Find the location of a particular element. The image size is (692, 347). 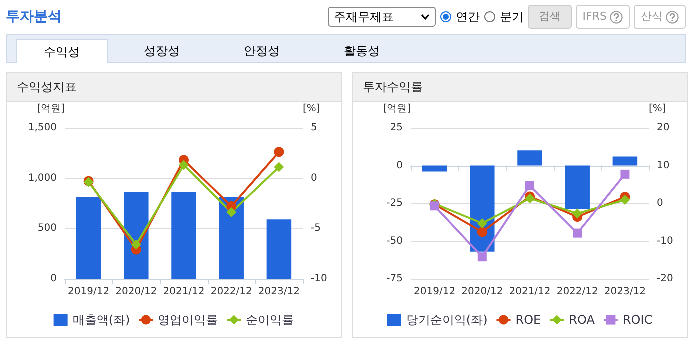

chart-title: 수익성지표 is located at coordinates (174, 87).